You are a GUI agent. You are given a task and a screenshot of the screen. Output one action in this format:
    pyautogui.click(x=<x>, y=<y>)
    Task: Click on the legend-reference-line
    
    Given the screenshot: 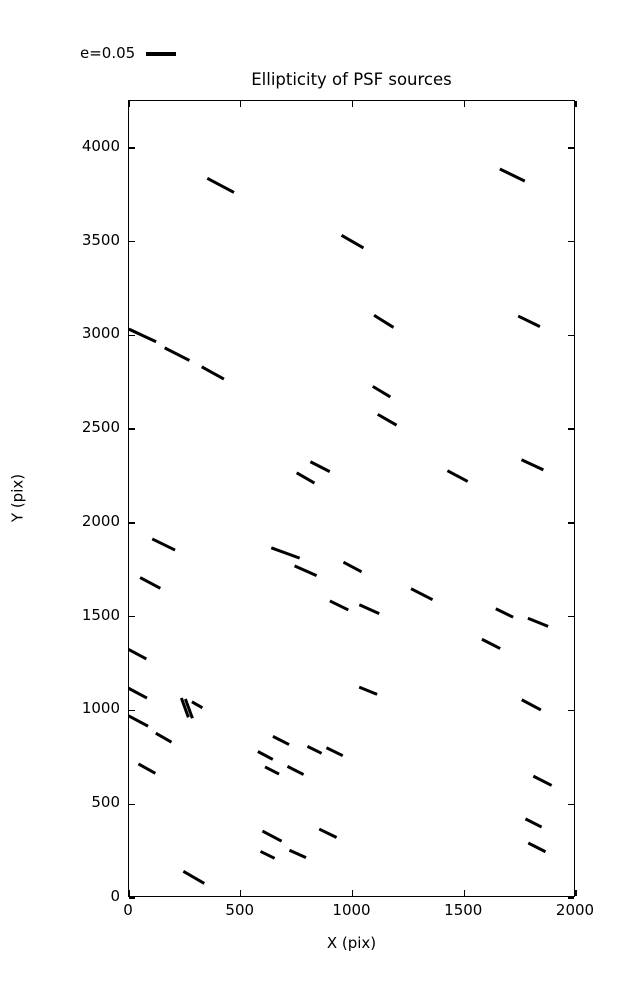 What is the action you would take?
    pyautogui.click(x=161, y=53)
    